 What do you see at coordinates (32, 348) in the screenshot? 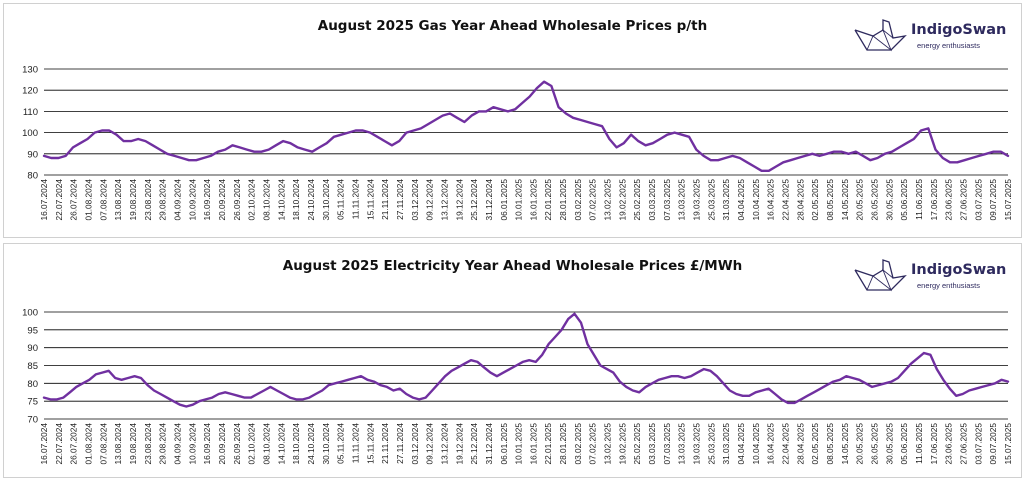
I see `electricity-y-tick-label: 90` at bounding box center [32, 348].